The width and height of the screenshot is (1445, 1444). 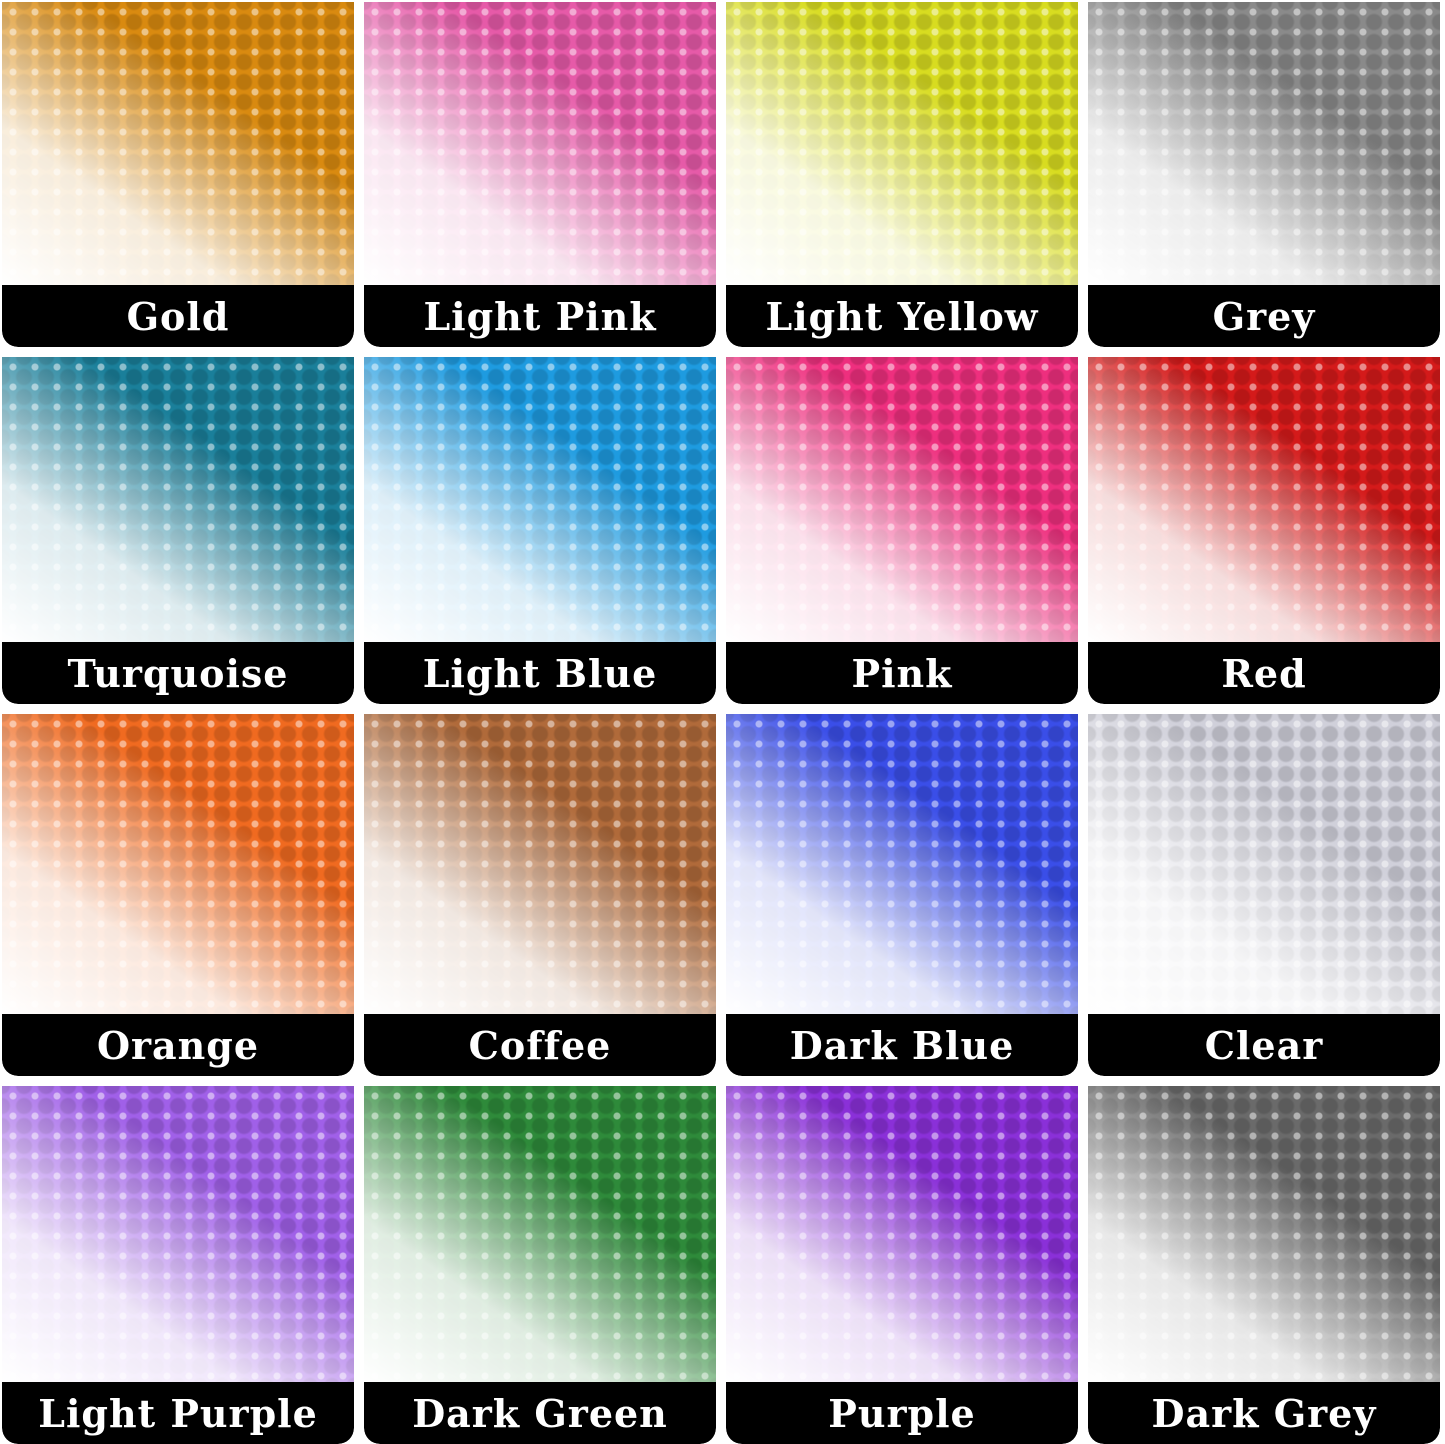 I want to click on swatch-pink: Pink, so click(x=902, y=530).